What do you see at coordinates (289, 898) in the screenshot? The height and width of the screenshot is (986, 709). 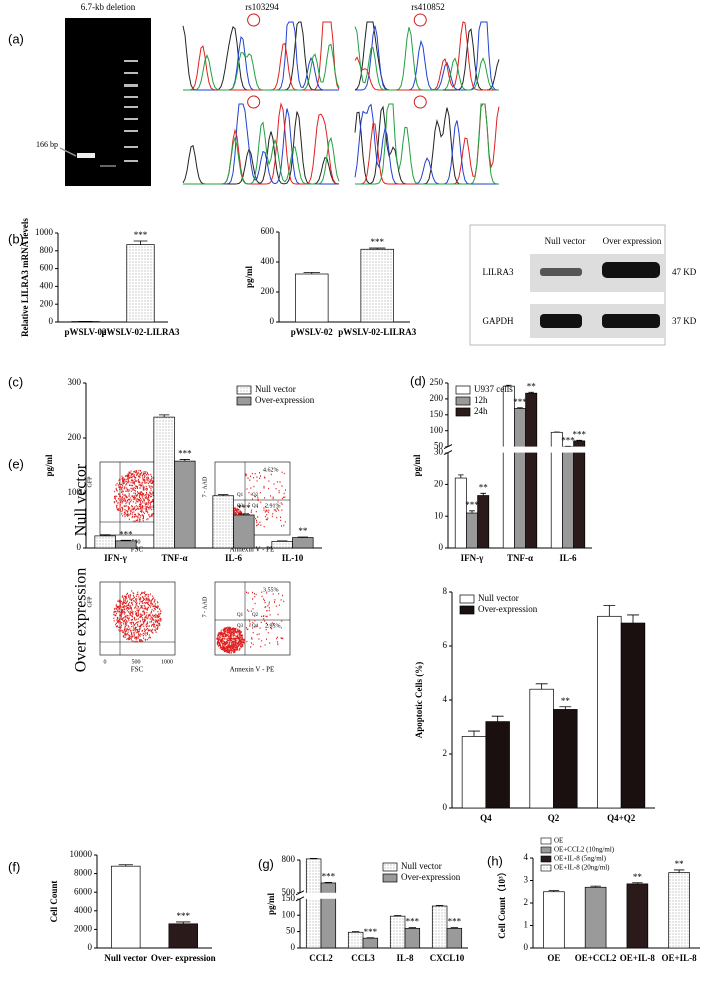 I see `y-tick-label: 150` at bounding box center [289, 898].